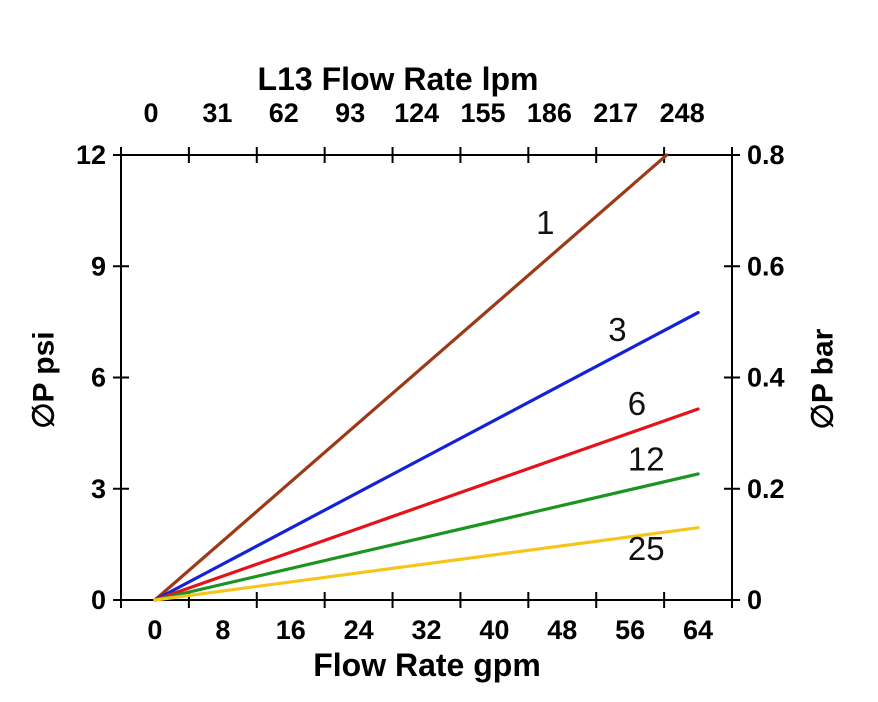  Describe the element at coordinates (698, 630) in the screenshot. I see `bottom-tick-label: 64` at that location.